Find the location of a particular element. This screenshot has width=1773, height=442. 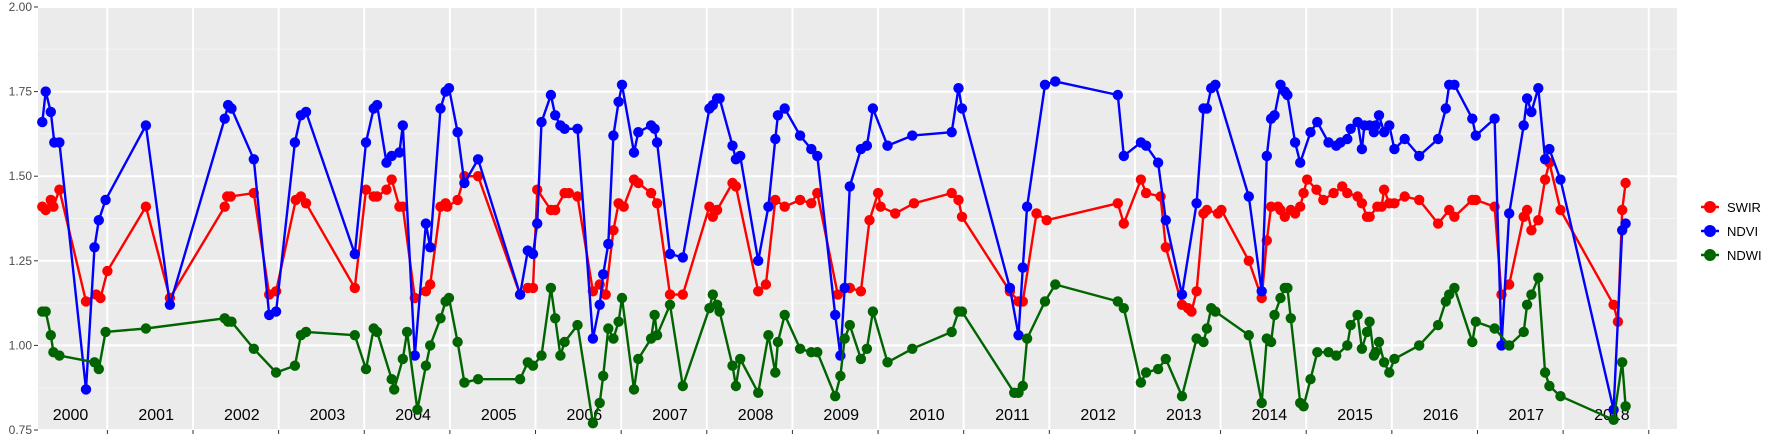

legend: SWIR NDVI NDWI is located at coordinates (1731, 231).